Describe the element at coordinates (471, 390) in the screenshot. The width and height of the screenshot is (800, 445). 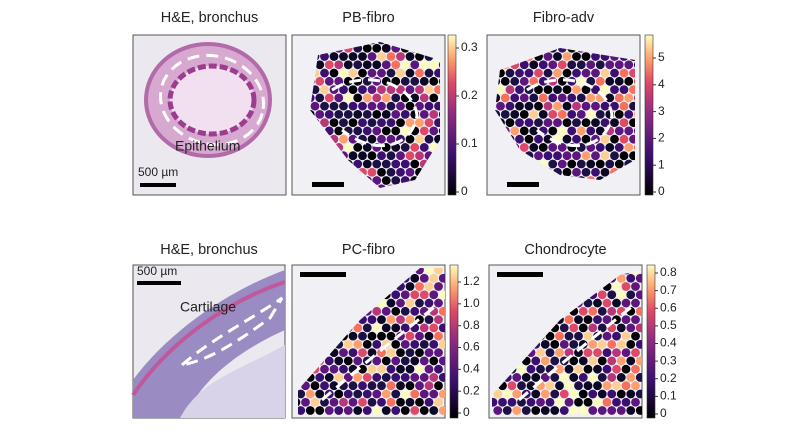
I see `colorbar-tick-label: 0.2` at that location.